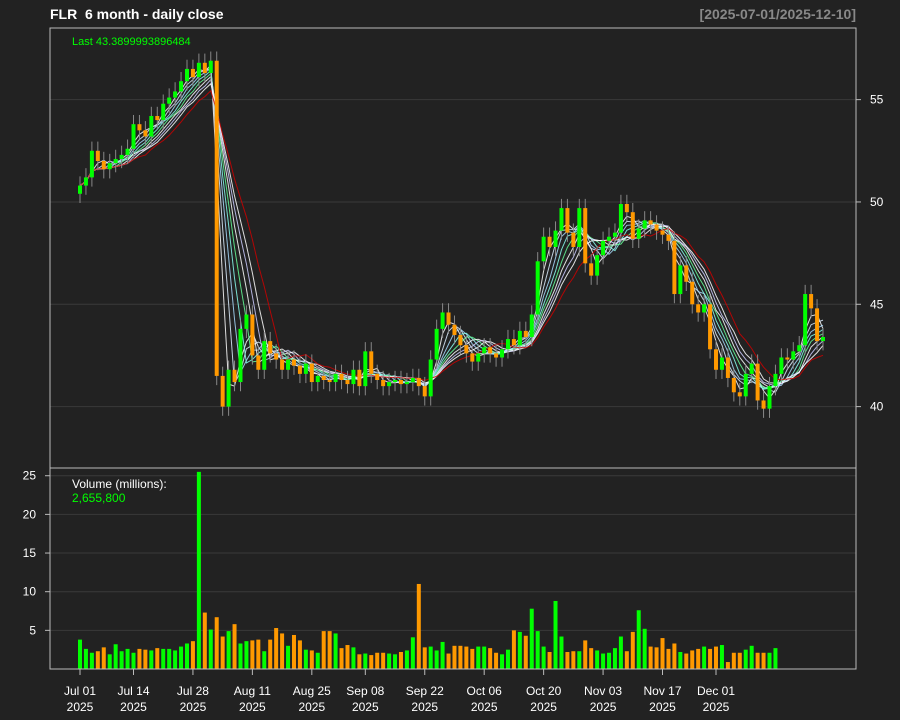 This screenshot has height=720, width=900. What do you see at coordinates (365, 691) in the screenshot?
I see `x-tick-label: Sep 08` at bounding box center [365, 691].